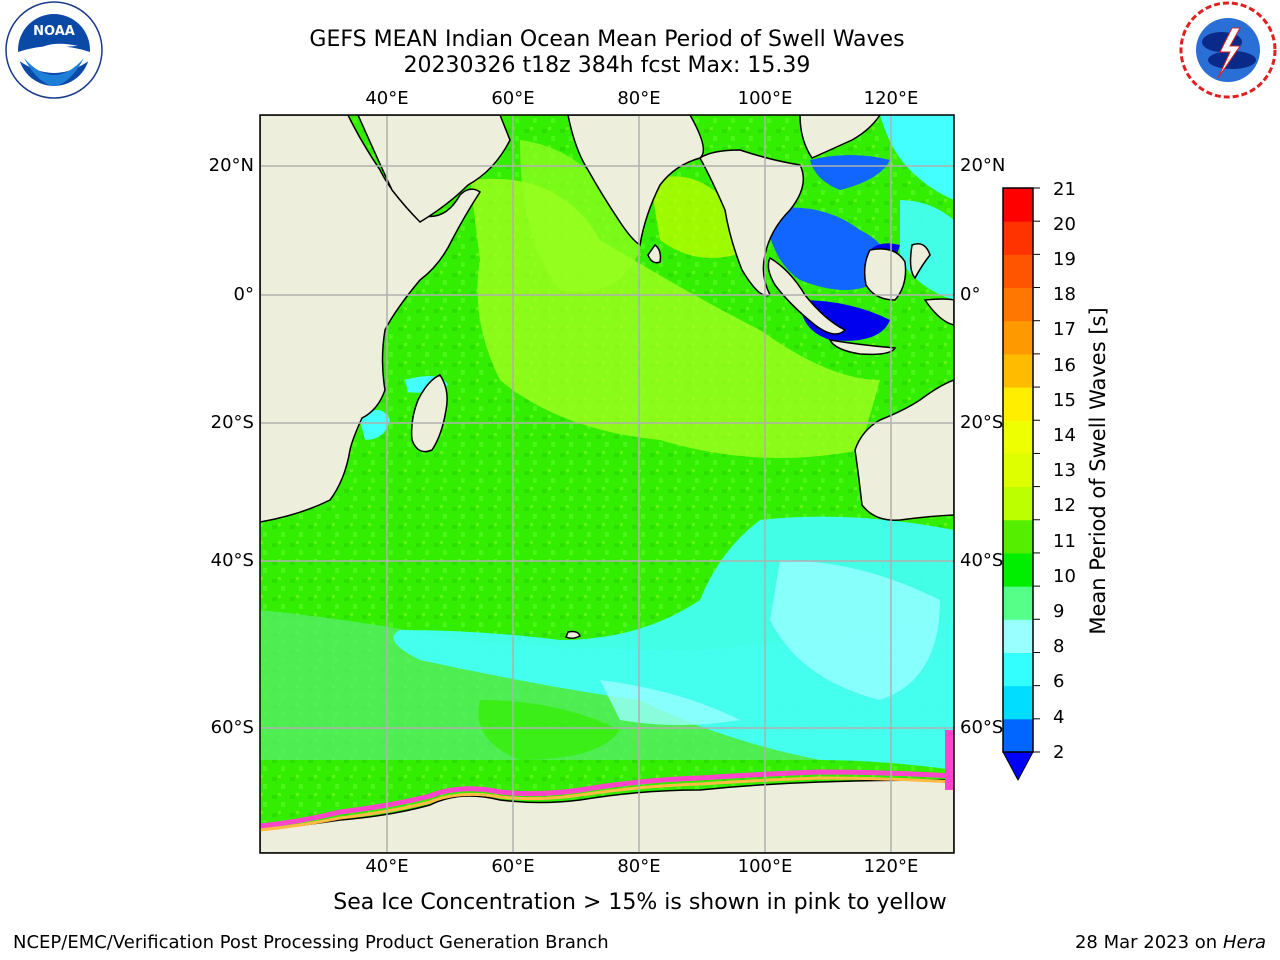 The width and height of the screenshot is (1280, 960). Describe the element at coordinates (1064, 435) in the screenshot. I see `colorbar-label-14: 14` at that location.